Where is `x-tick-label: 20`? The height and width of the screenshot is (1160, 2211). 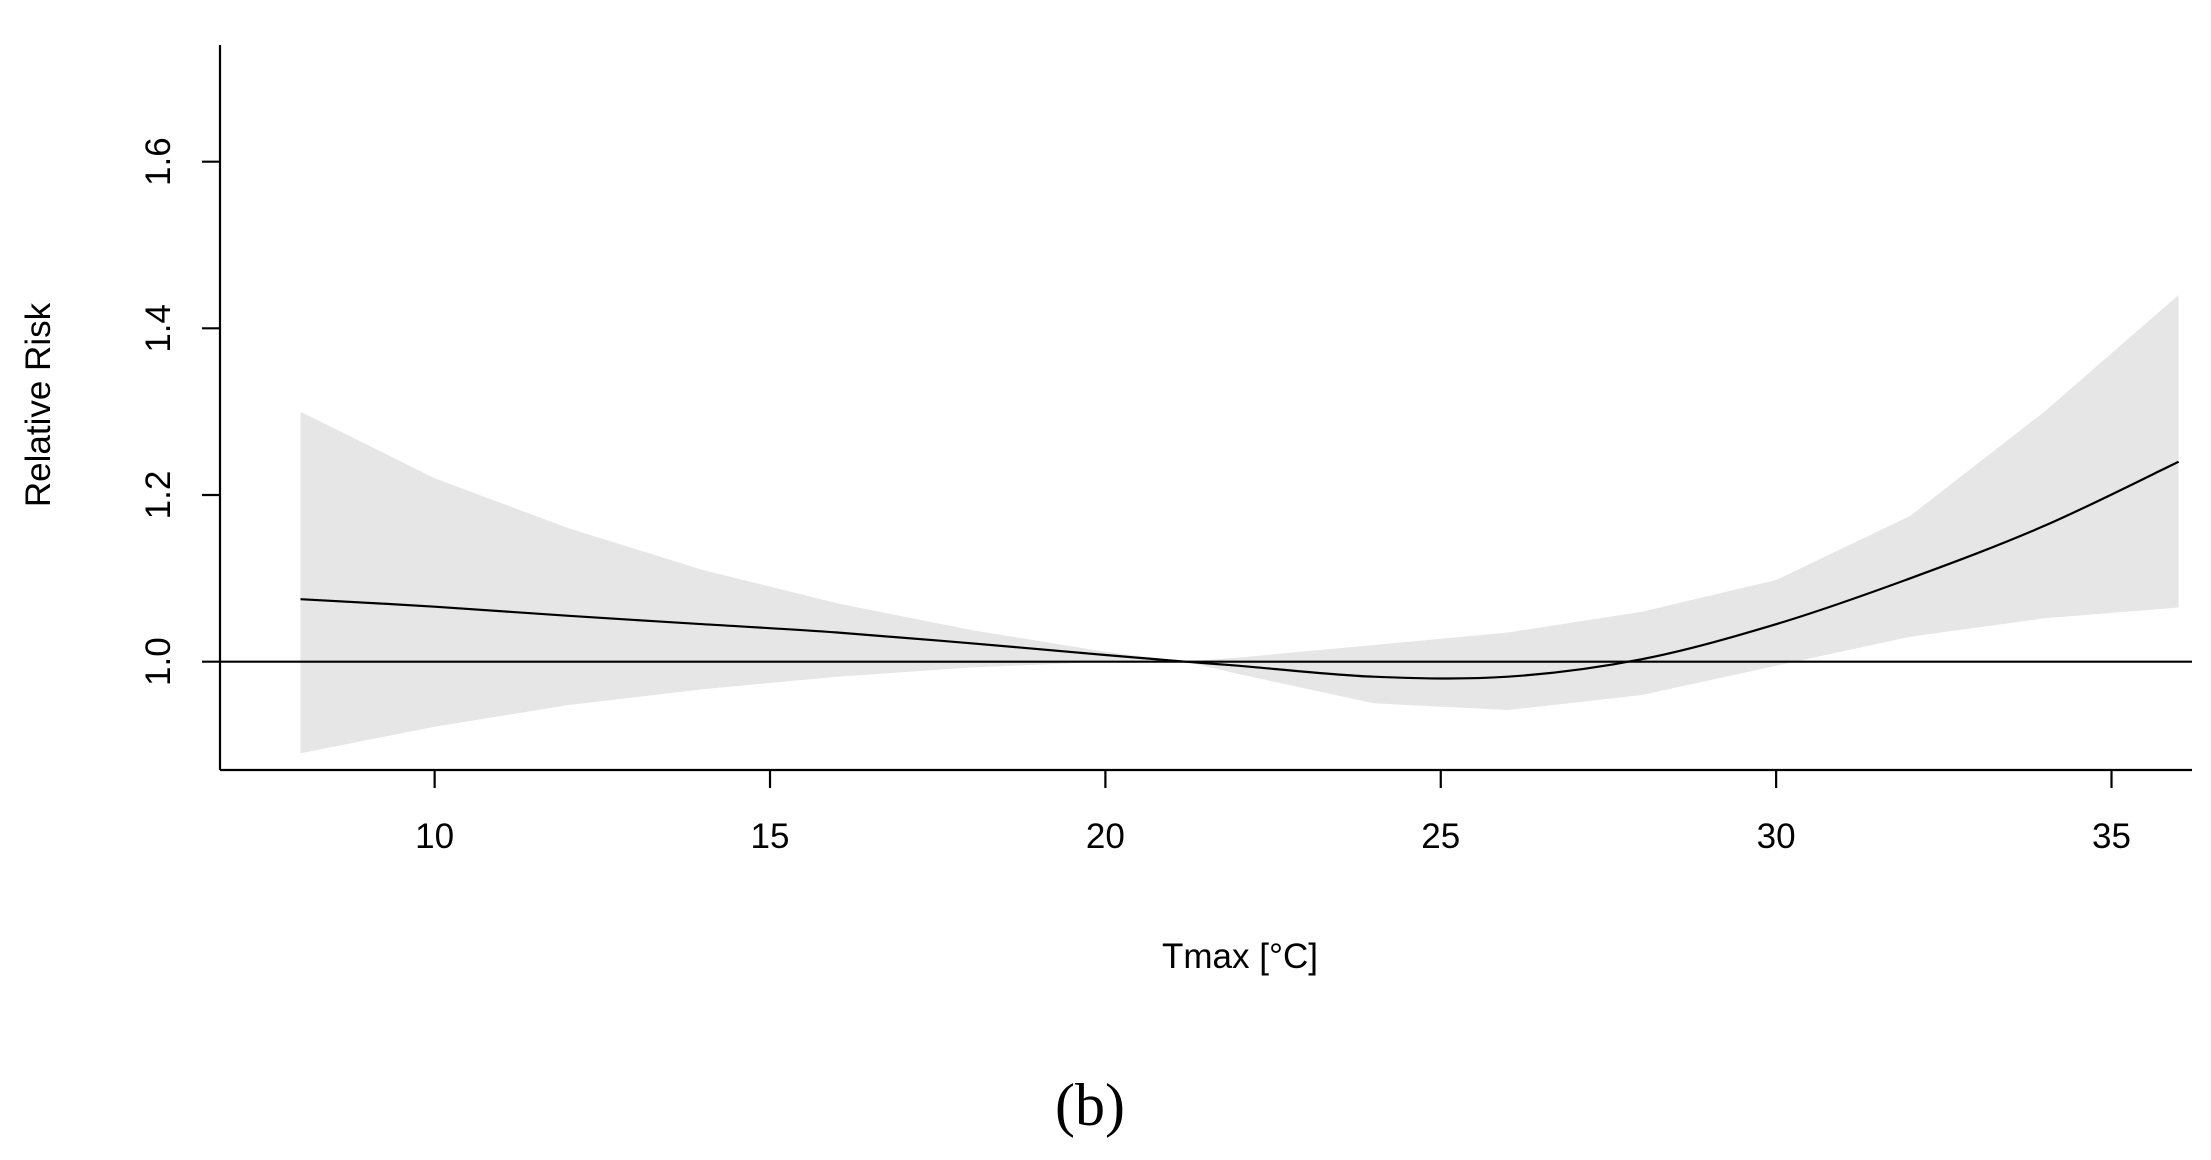
x-tick-label: 20 is located at coordinates (1105, 836).